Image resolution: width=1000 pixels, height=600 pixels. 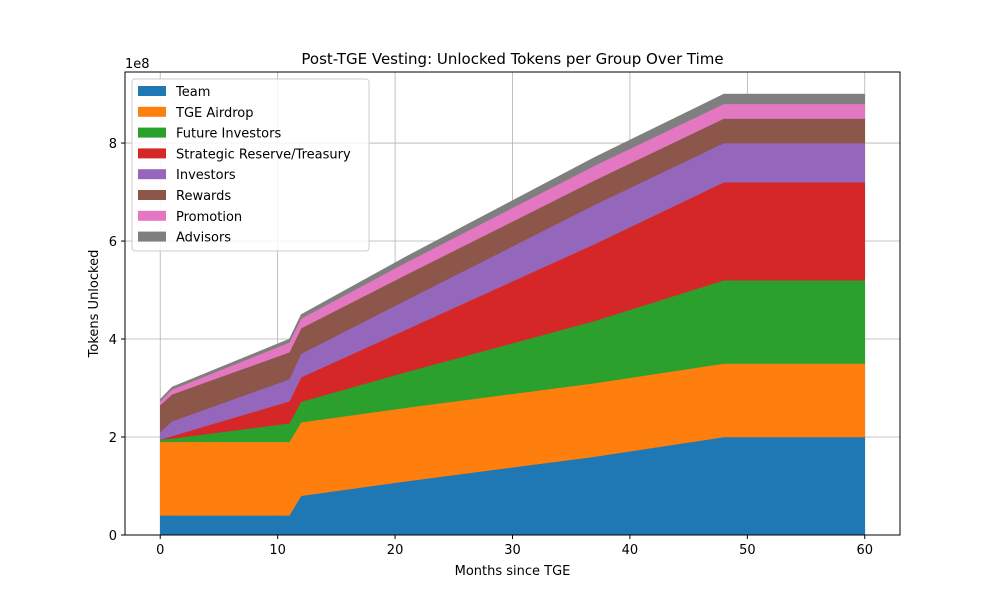 What do you see at coordinates (192, 92) in the screenshot?
I see `legend-label-team: Team` at bounding box center [192, 92].